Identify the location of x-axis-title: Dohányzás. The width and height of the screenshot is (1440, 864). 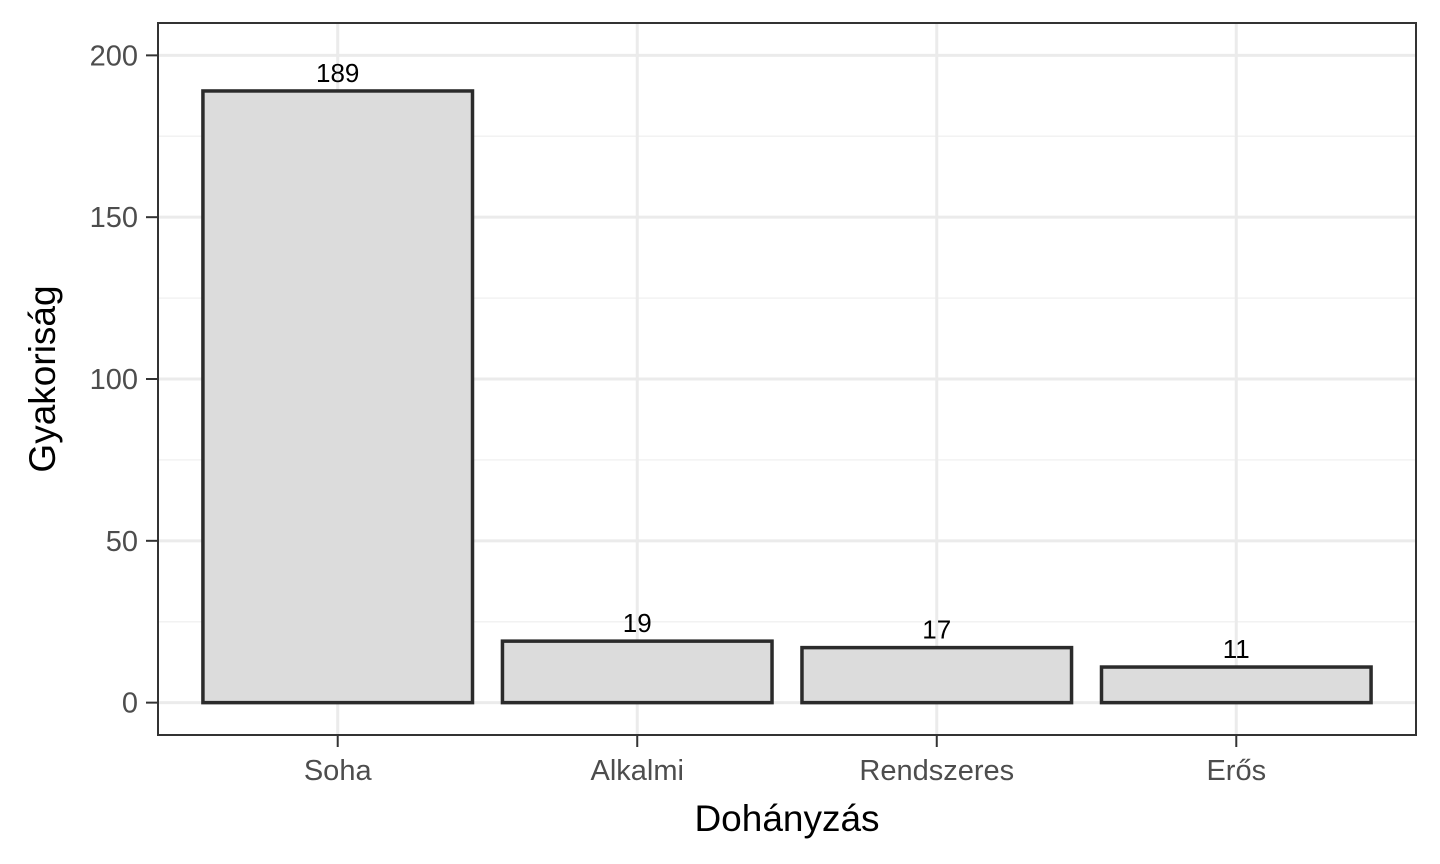
(786, 818).